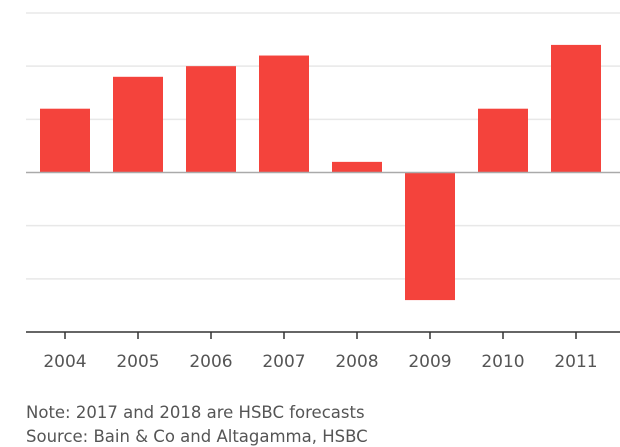 The image size is (620, 447). What do you see at coordinates (195, 412) in the screenshot?
I see `chart-note: Note: 2017 and 2018 are HSBC forecasts` at bounding box center [195, 412].